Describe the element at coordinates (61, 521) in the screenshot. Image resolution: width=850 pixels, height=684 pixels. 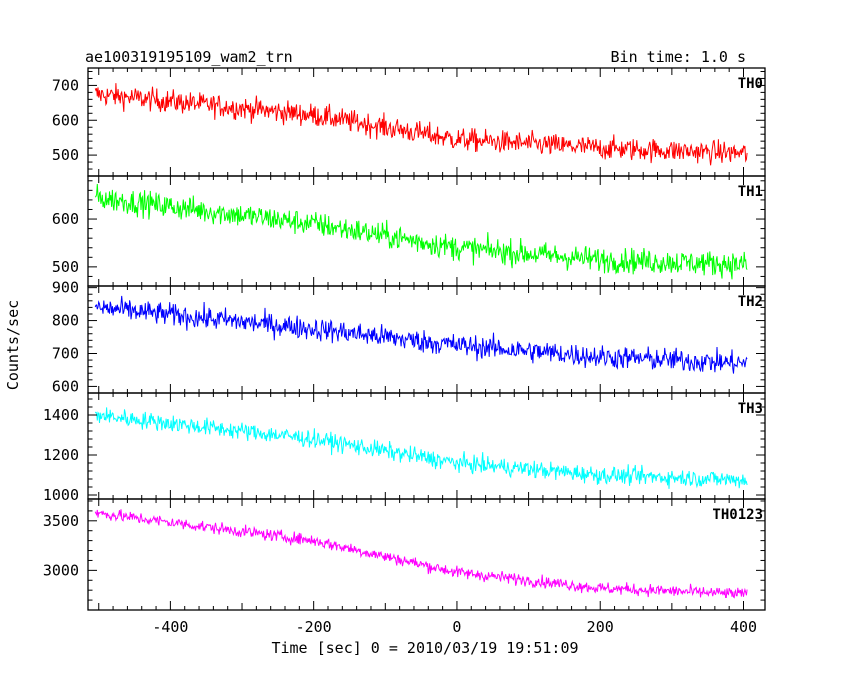
I see `y-tick-label: 3500` at that location.